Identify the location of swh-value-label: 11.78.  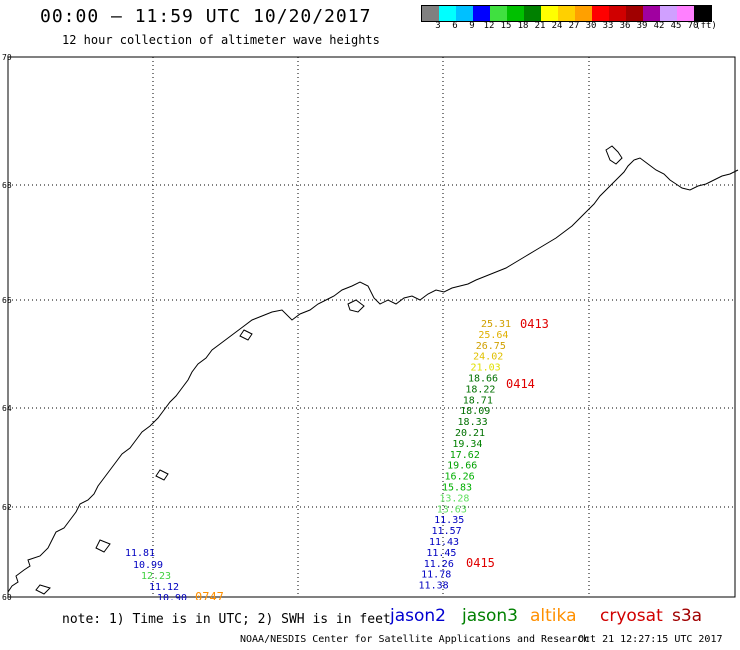
(436, 575).